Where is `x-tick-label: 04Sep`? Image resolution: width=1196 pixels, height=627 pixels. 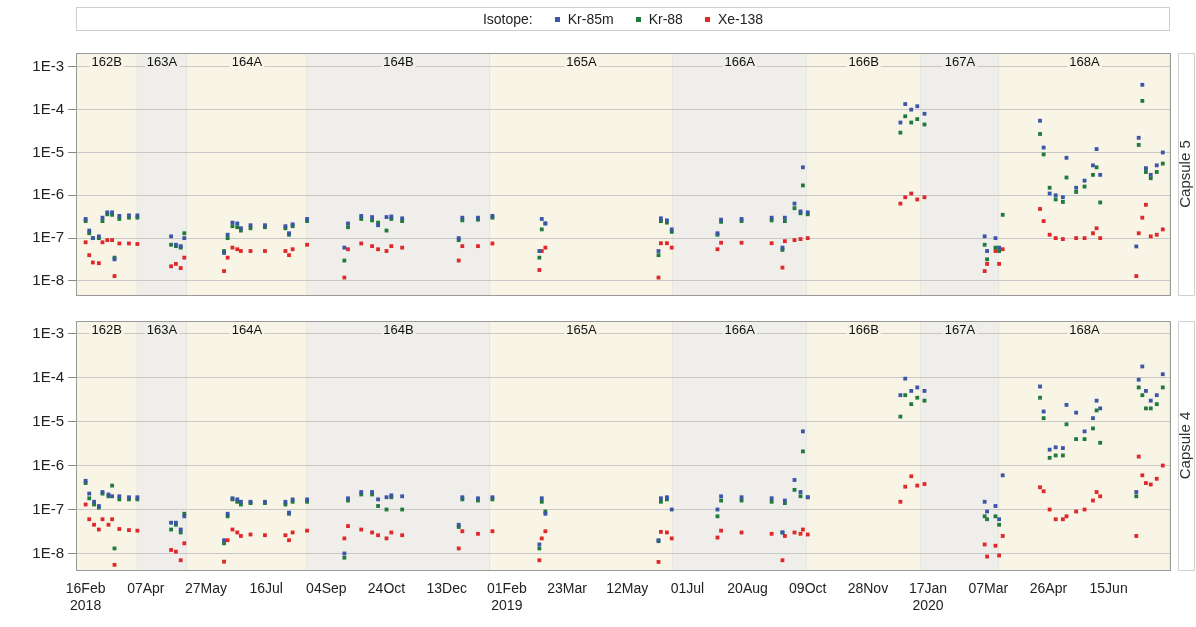 x-tick-label: 04Sep is located at coordinates (326, 588).